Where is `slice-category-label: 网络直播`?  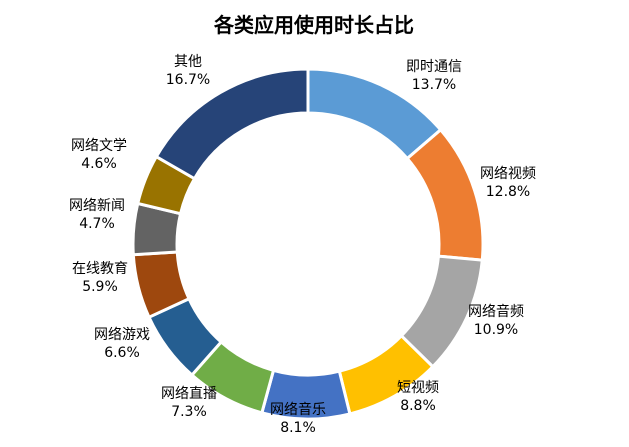
slice-category-label: 网络直播 is located at coordinates (189, 393).